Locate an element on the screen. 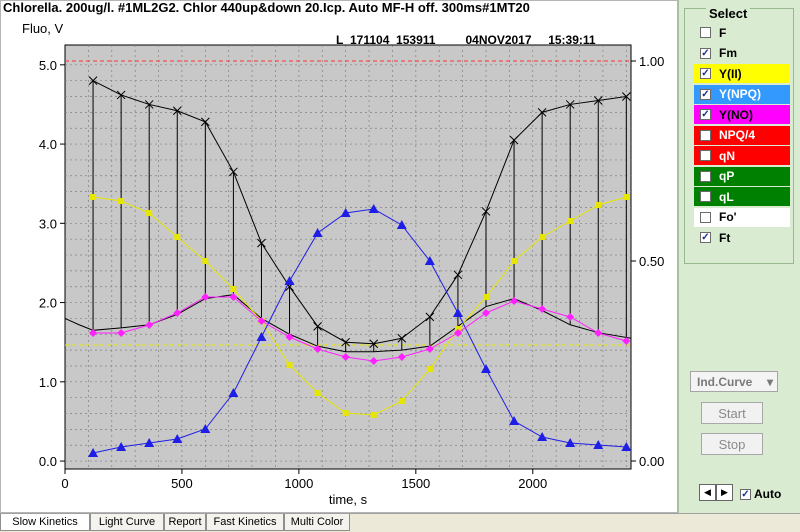 This screenshot has height=532, width=800. select-item: ✓ Y(II) is located at coordinates (742, 73).